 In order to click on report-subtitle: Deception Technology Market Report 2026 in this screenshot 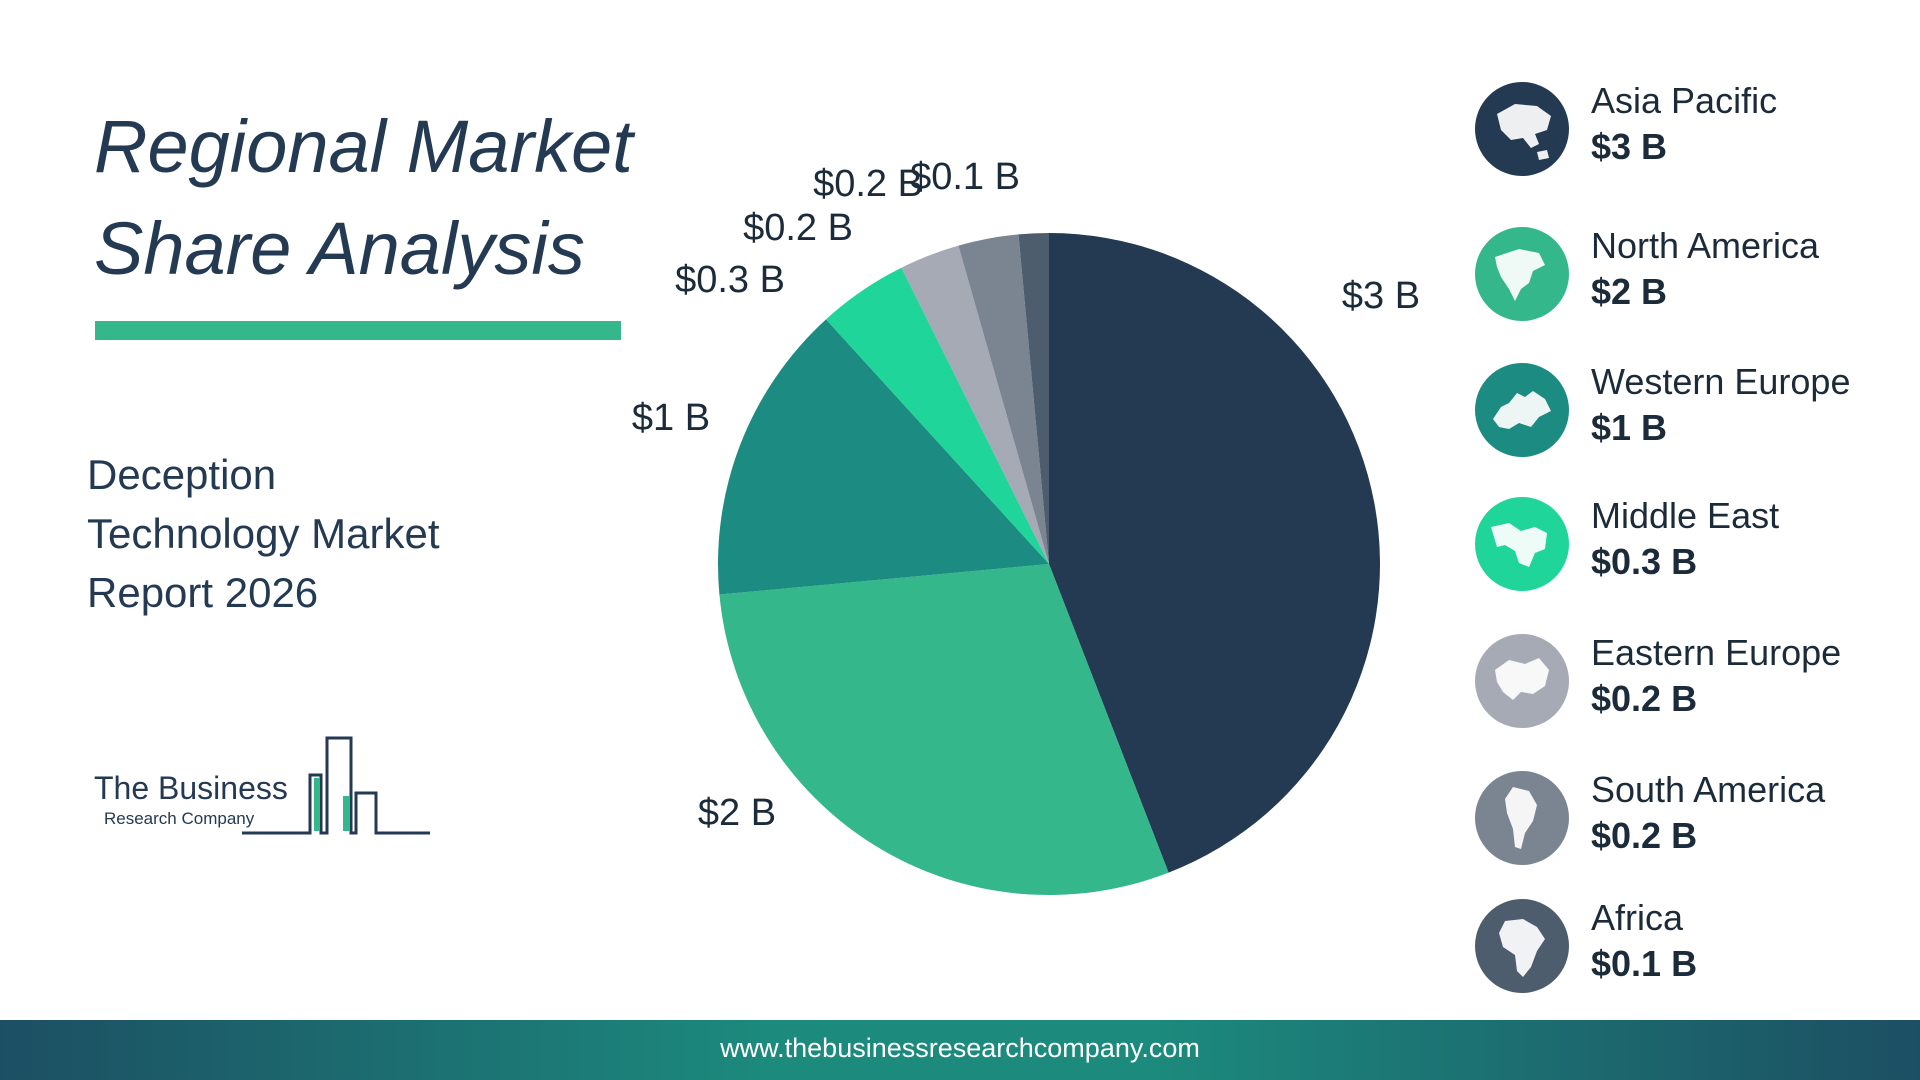, I will do `click(263, 533)`.